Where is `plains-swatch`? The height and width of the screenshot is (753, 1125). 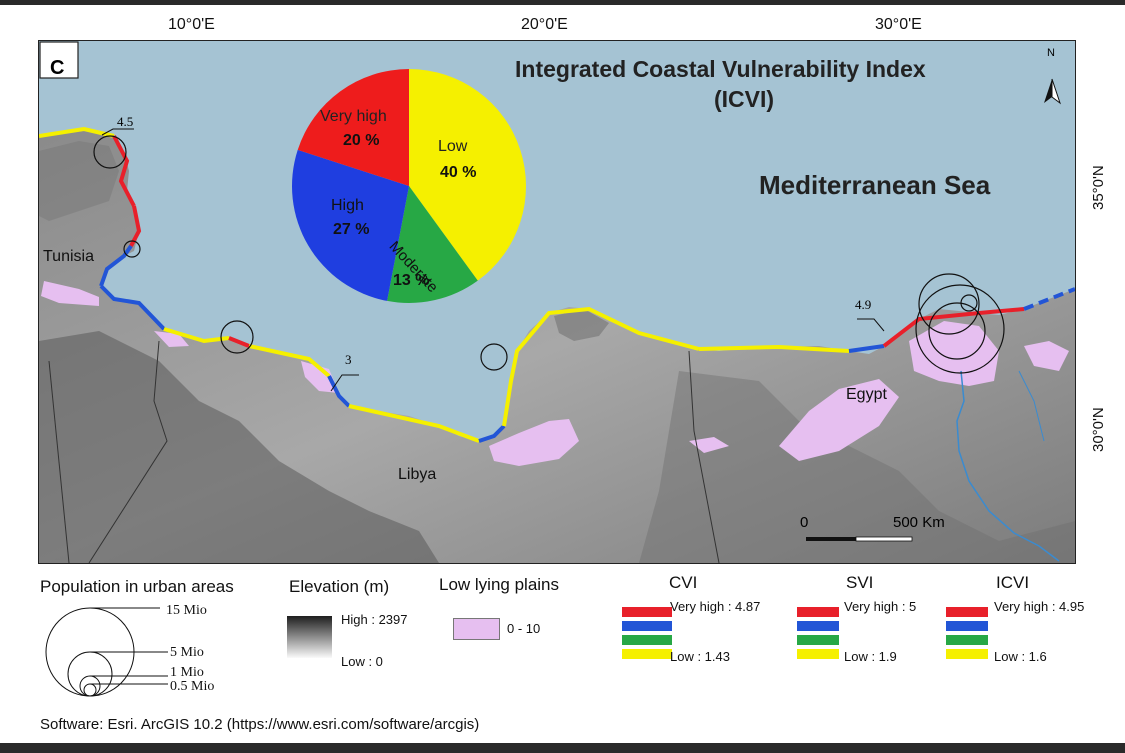 plains-swatch is located at coordinates (476, 629).